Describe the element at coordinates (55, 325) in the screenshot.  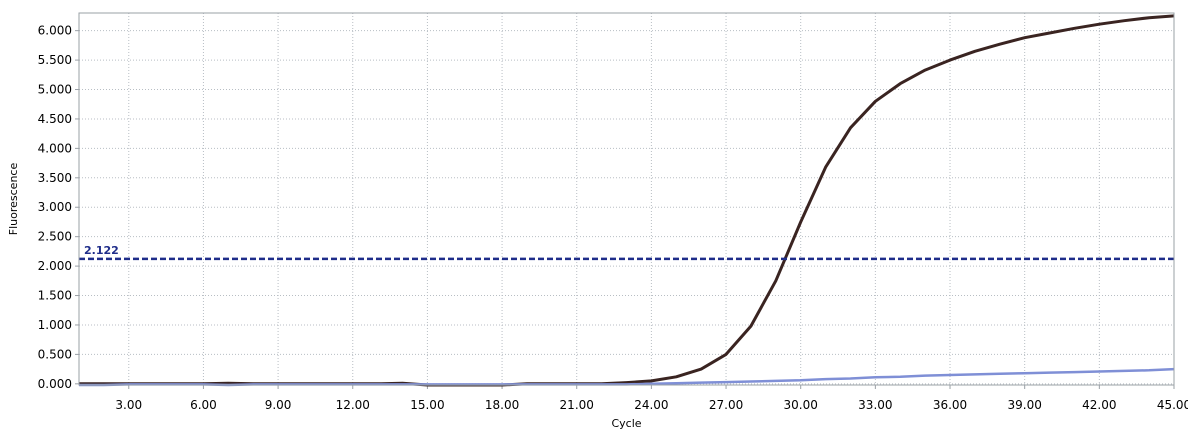
I see `y-tick-label: 1.000` at that location.